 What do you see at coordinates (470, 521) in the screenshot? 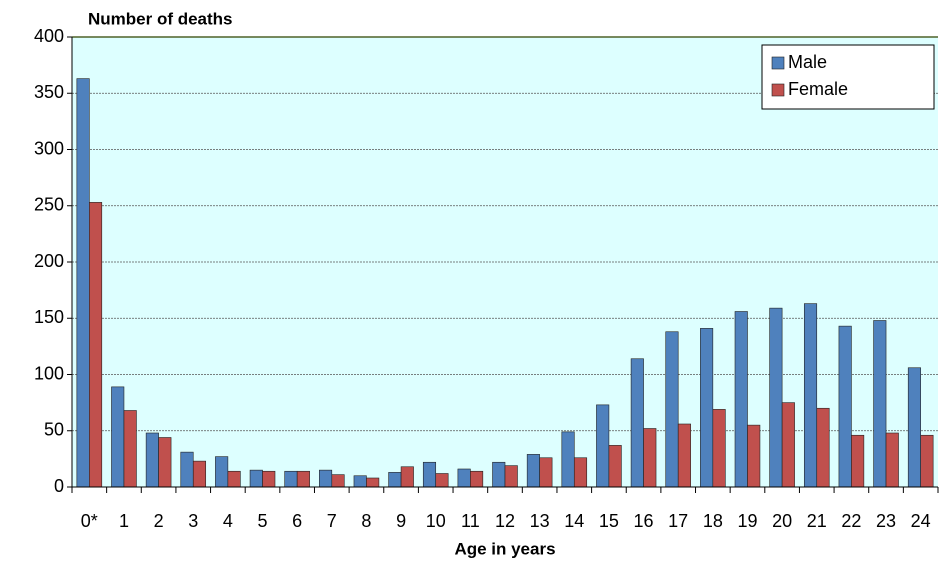
I see `x-tick-label: 11` at bounding box center [470, 521].